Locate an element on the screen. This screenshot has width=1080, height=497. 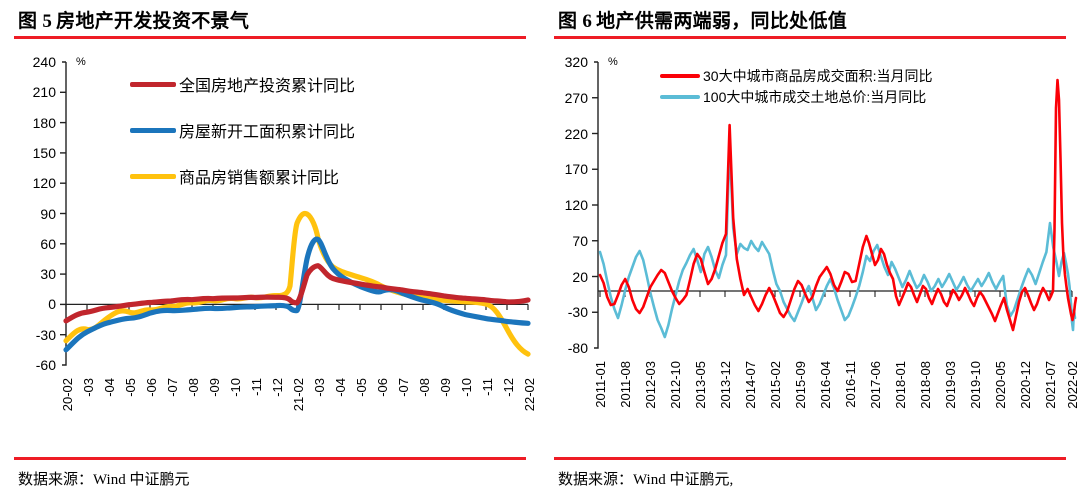
figure-6-legend-item-sales-area: 30大中城市商品房成交面积:当月同比 is located at coordinates (796, 76).